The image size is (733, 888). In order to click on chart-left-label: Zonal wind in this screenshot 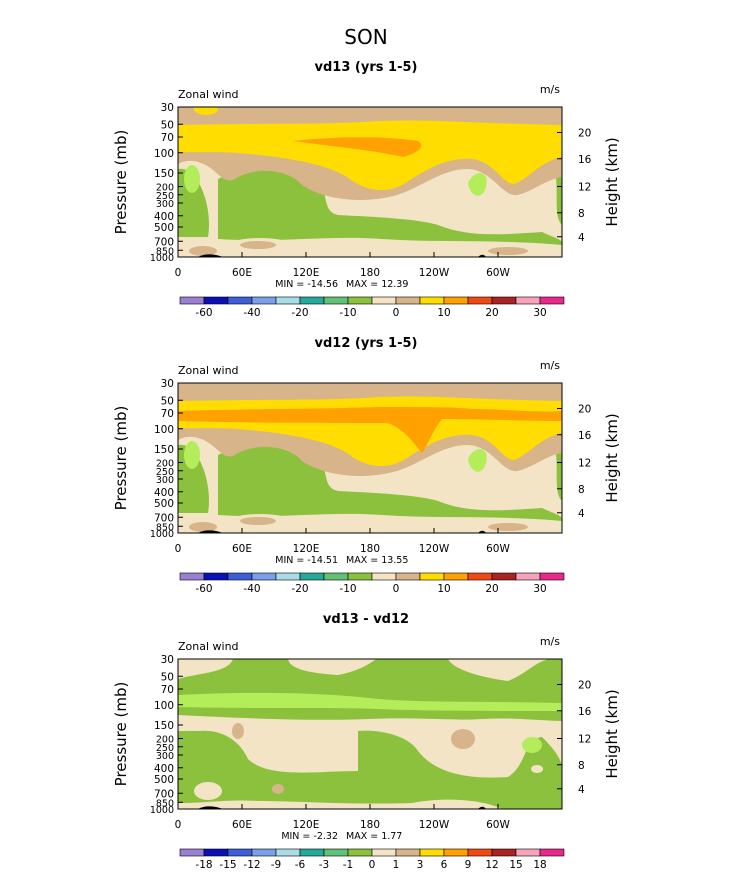, I will do `click(208, 370)`.